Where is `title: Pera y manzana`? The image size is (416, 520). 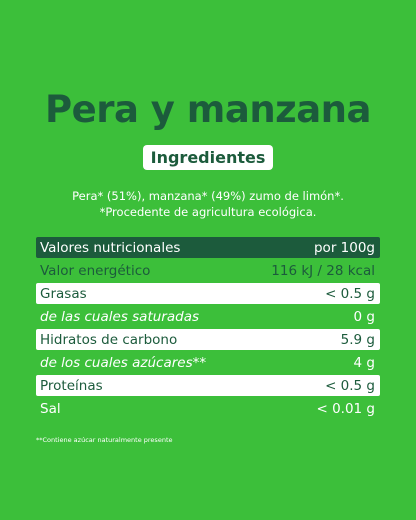
title: Pera y manzana is located at coordinates (208, 109).